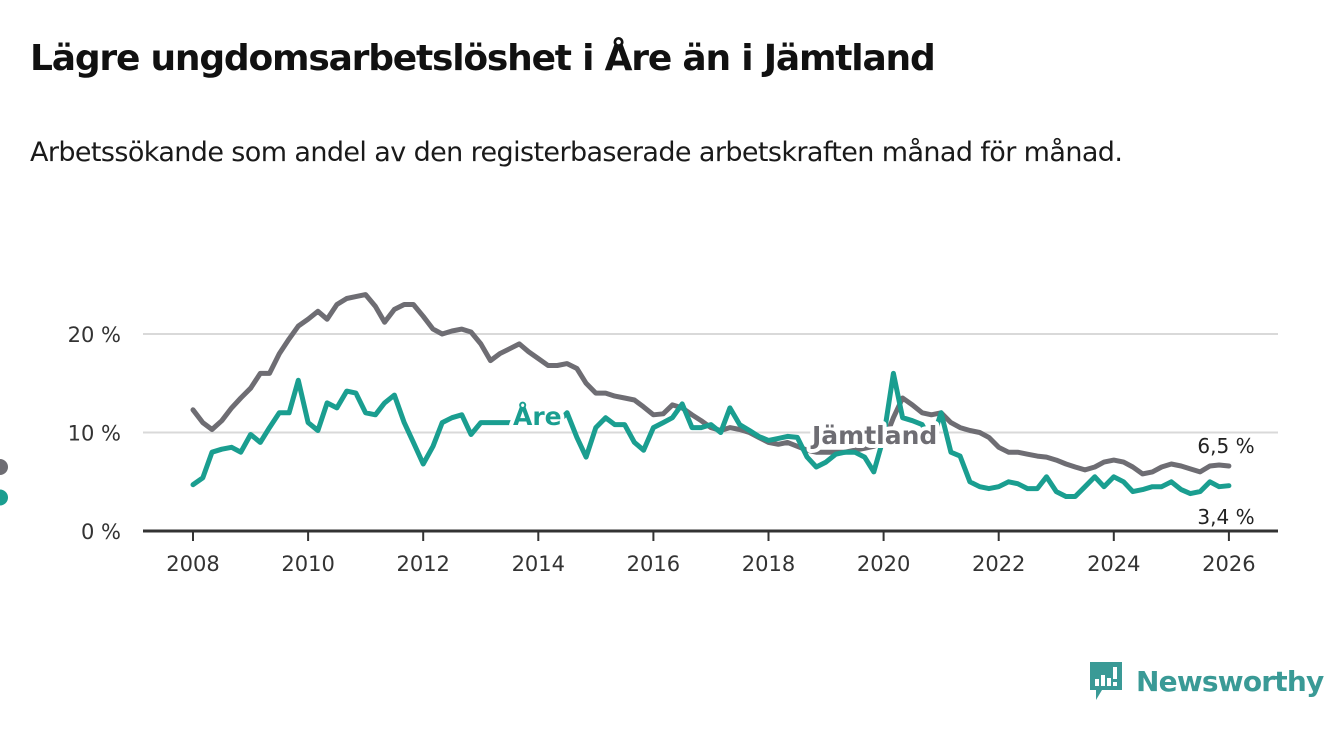  I want to click on newsworthy-logo: Newsworthy, so click(1206, 681).